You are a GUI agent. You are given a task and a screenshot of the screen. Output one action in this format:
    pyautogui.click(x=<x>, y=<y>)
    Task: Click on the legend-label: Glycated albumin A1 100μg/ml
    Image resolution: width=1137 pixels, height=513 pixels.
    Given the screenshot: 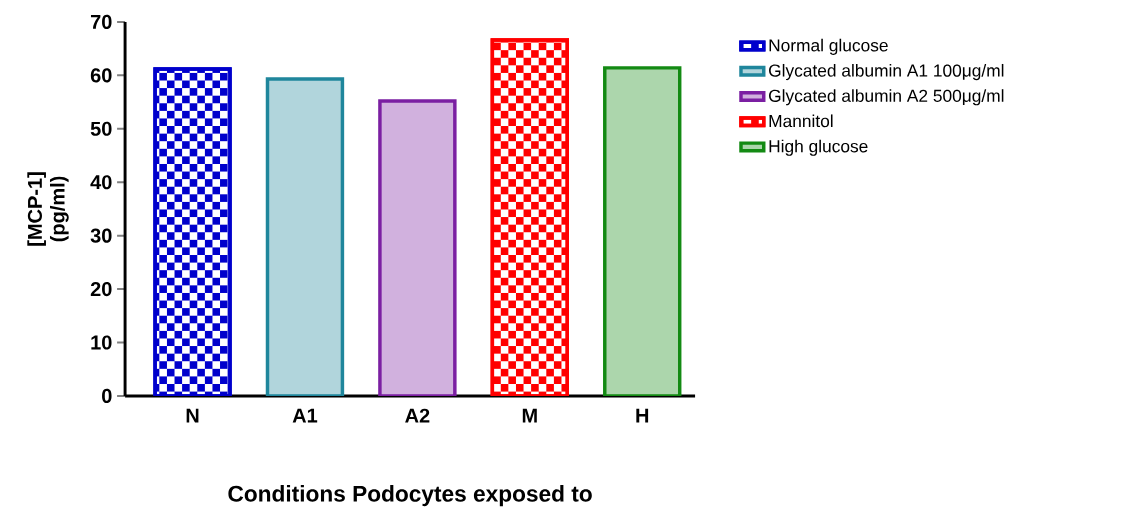 What is the action you would take?
    pyautogui.click(x=886, y=72)
    